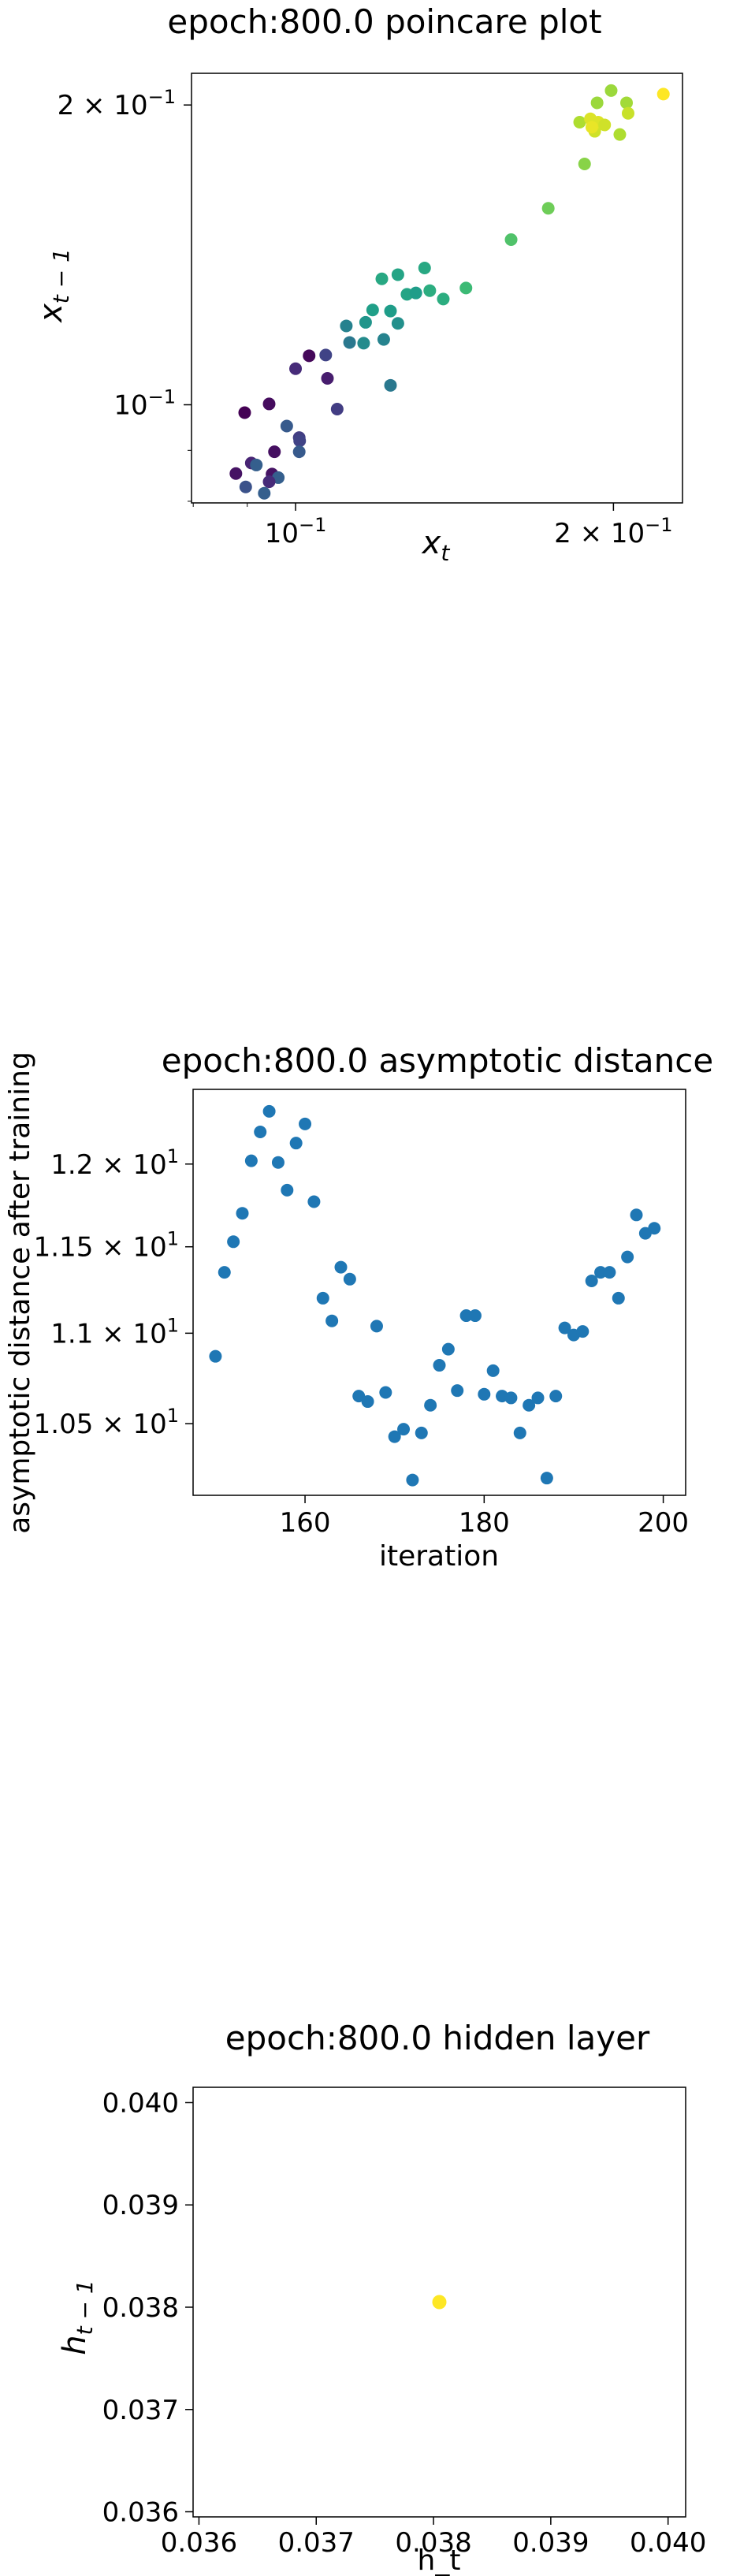 Image resolution: width=729 pixels, height=2576 pixels. I want to click on x-tick-label: 0.037, so click(316, 2543).